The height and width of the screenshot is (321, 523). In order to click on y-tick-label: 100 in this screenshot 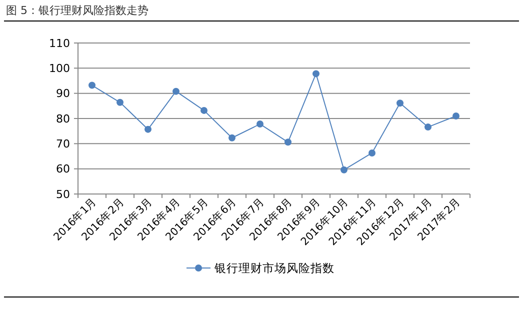, I will do `click(59, 69)`.